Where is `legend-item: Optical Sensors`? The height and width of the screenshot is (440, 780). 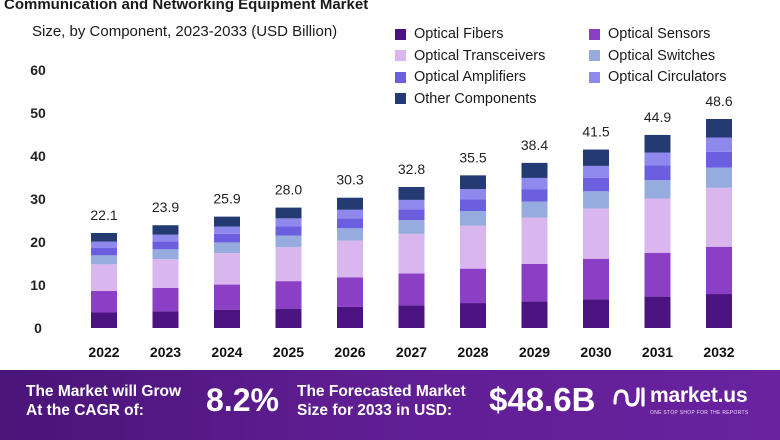 legend-item: Optical Sensors is located at coordinates (682, 34).